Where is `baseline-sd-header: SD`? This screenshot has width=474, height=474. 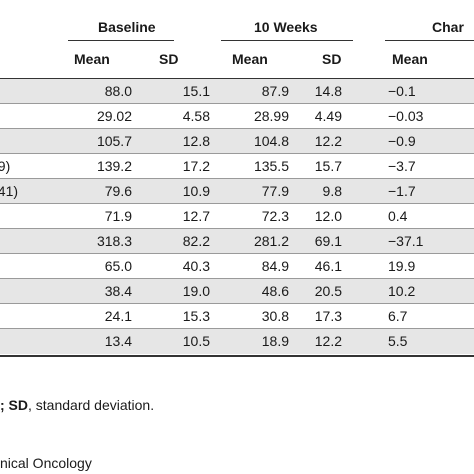
baseline-sd-header: SD is located at coordinates (169, 59).